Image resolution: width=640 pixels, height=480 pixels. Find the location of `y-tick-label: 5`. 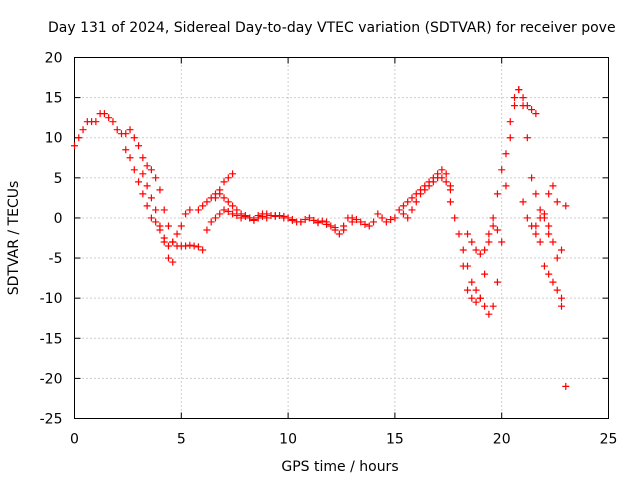

y-tick-label: 5 is located at coordinates (58, 179).